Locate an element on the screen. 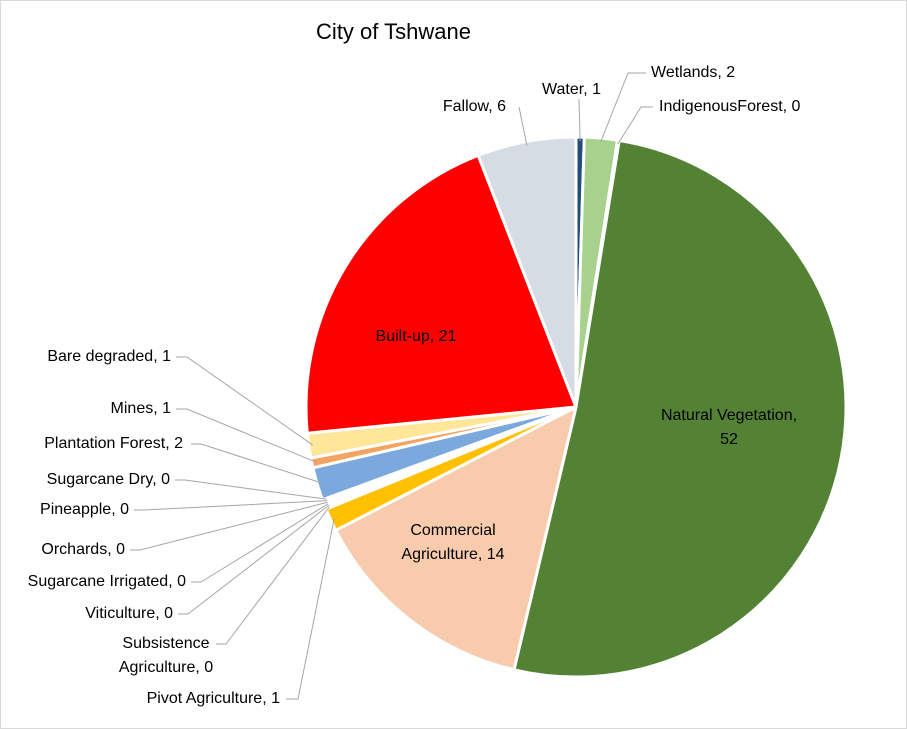 The height and width of the screenshot is (729, 907). data-label-pineapple: Pineapple, 0 is located at coordinates (84, 509).